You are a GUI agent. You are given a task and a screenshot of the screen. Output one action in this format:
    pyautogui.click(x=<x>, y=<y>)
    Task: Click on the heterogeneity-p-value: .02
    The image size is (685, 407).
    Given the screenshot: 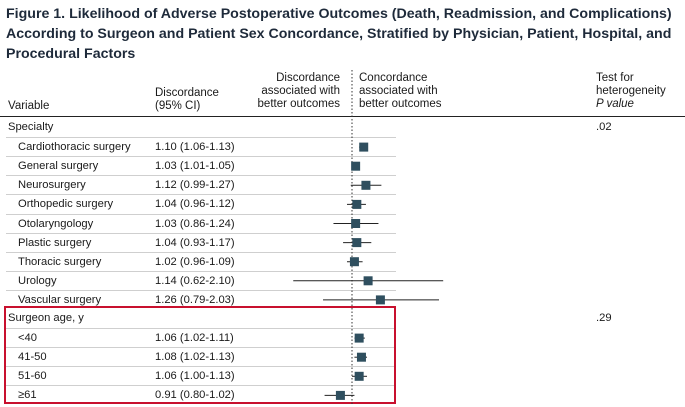 What is the action you would take?
    pyautogui.click(x=604, y=127)
    